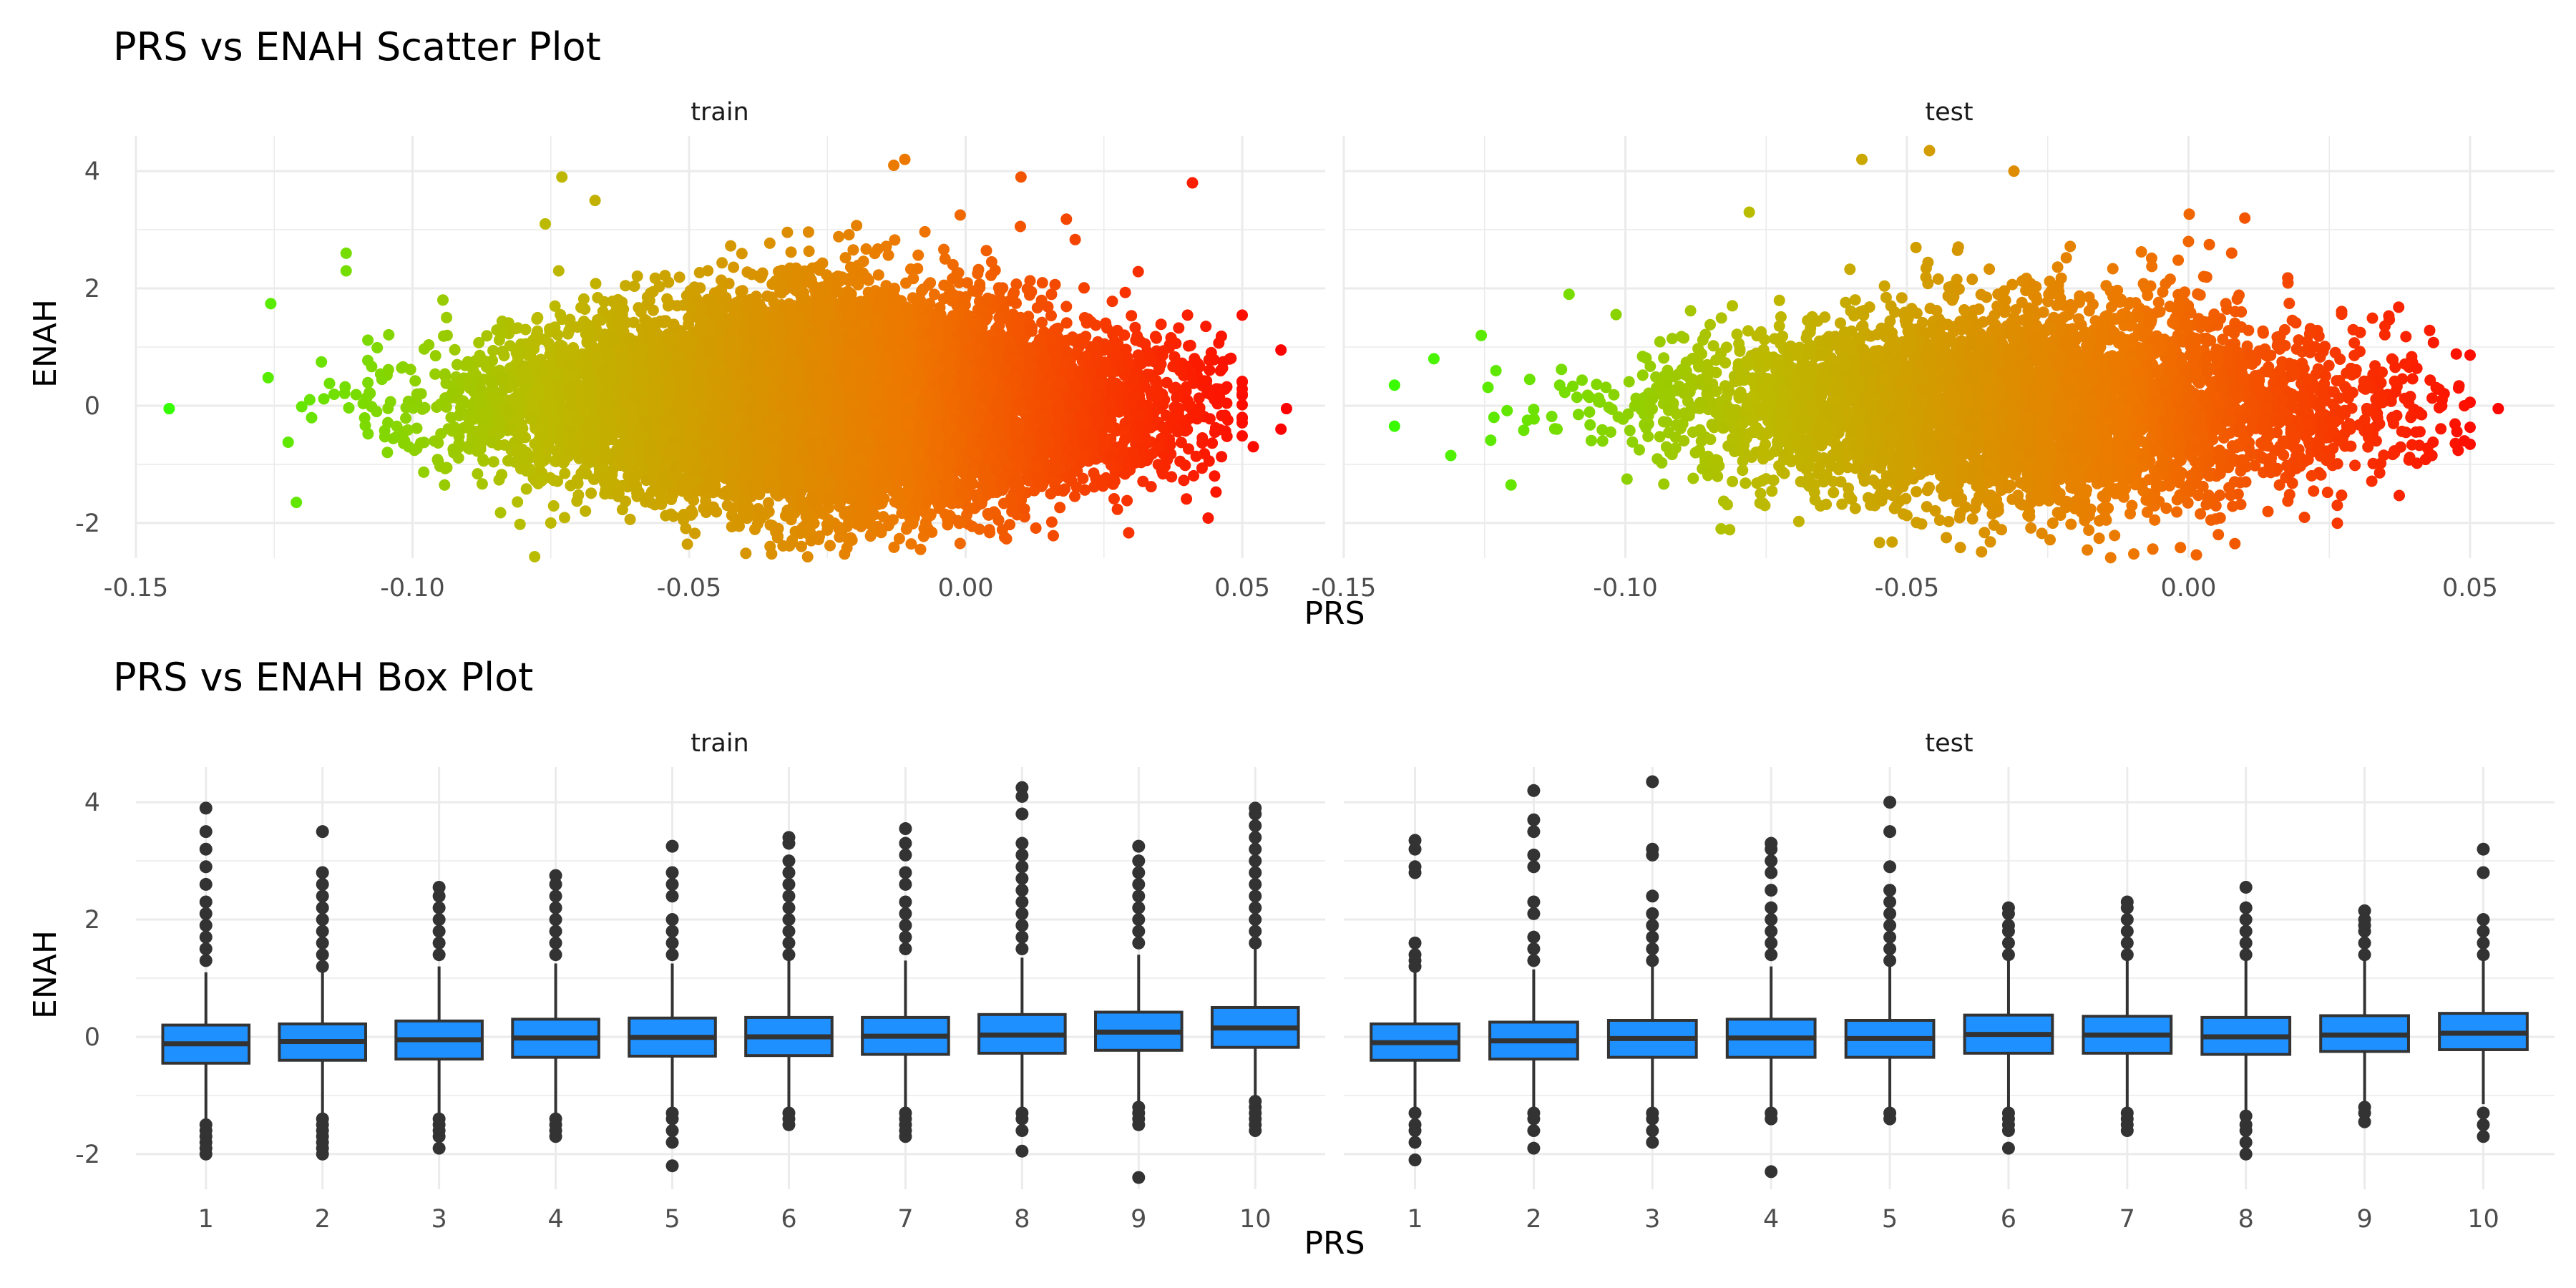  I want to click on scatter-x-ticks-test: -0.15 -0.10 -0.05 0.00 0.05, so click(1905, 588).